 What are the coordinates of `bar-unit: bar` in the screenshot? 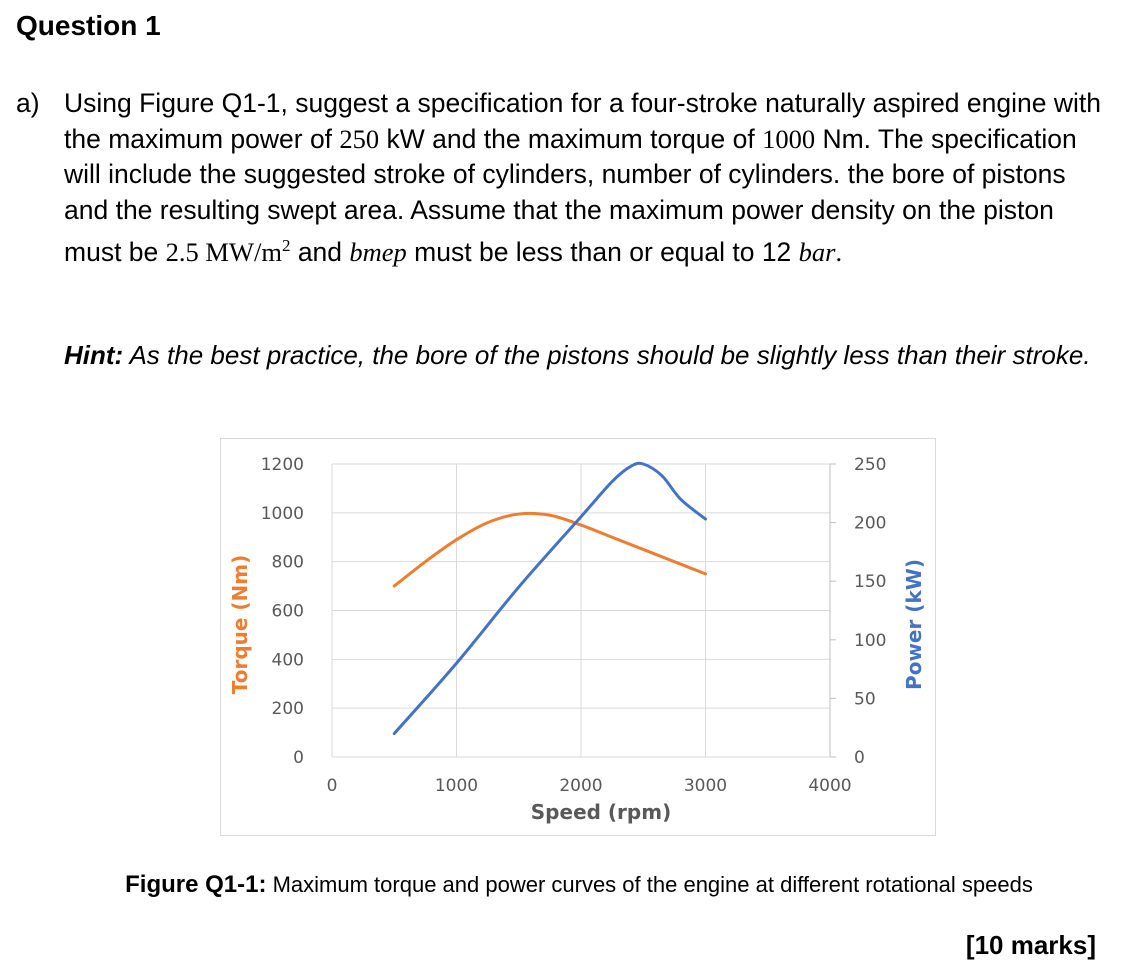 It's located at (817, 251).